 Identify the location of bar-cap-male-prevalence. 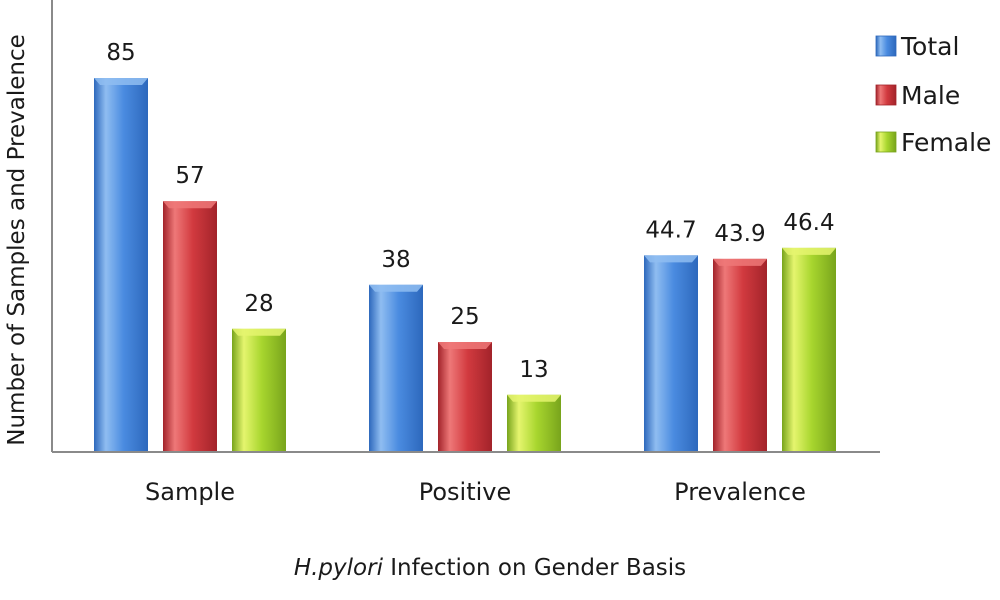
(740, 262).